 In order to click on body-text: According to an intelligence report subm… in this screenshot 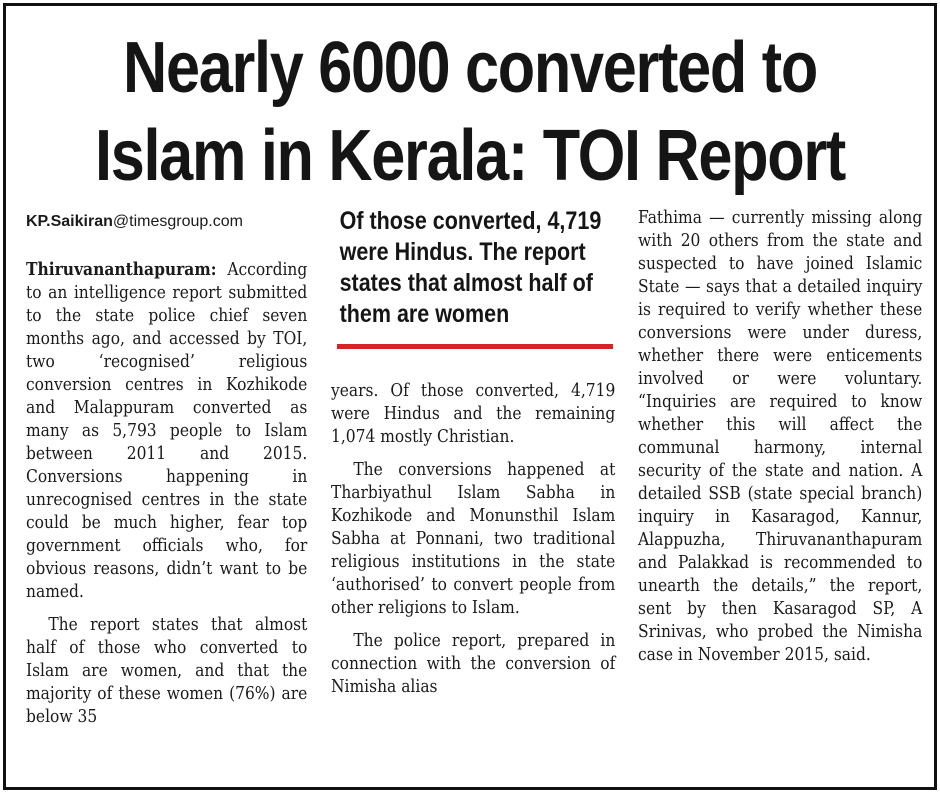, I will do `click(167, 430)`.